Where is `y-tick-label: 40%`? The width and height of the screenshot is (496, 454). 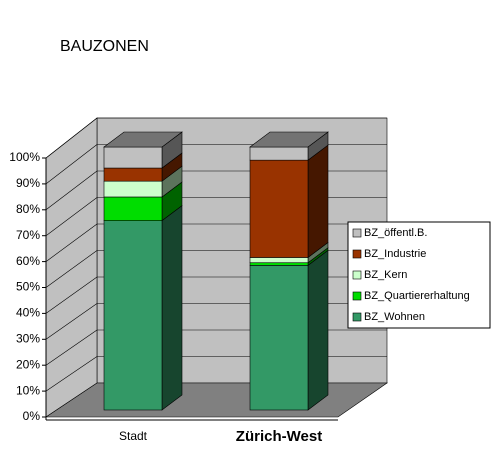 y-tick-label: 40% is located at coordinates (28, 313).